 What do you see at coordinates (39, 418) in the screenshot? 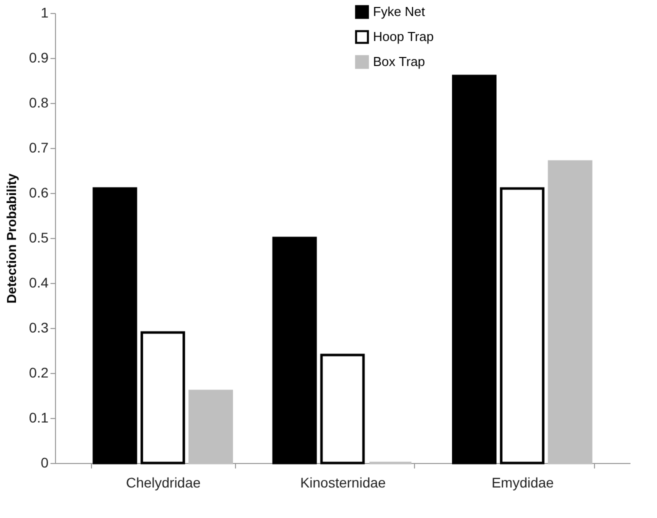
I see `y-tick-label: 0.1` at bounding box center [39, 418].